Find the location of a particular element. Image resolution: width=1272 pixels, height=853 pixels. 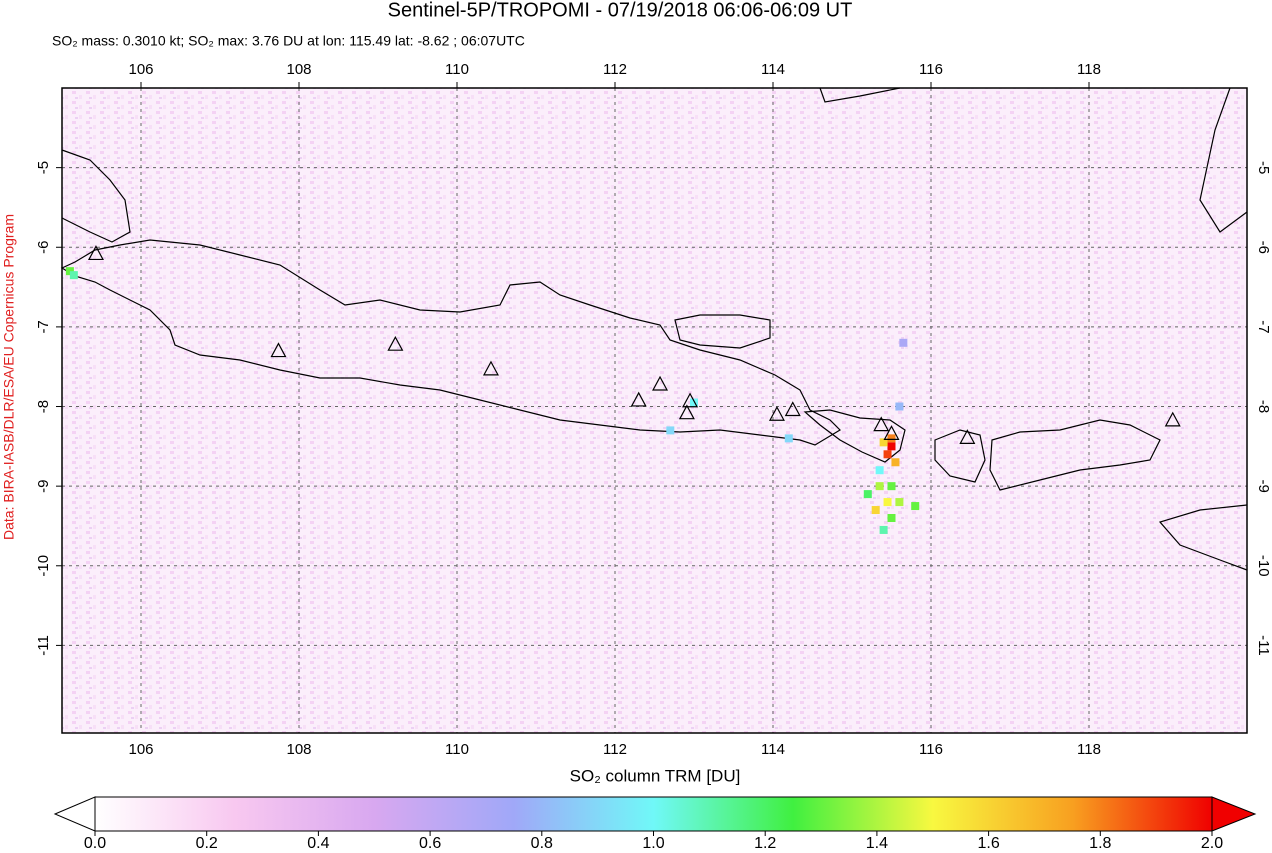

colorbar-under is located at coordinates (74, 814).